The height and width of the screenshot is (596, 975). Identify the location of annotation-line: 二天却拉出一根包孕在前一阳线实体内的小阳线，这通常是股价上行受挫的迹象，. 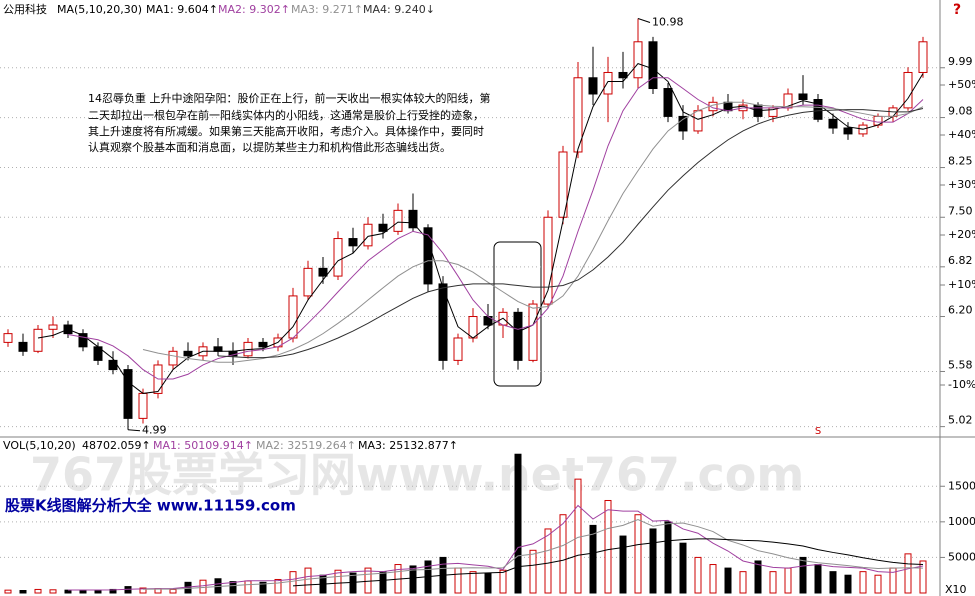
(286, 115).